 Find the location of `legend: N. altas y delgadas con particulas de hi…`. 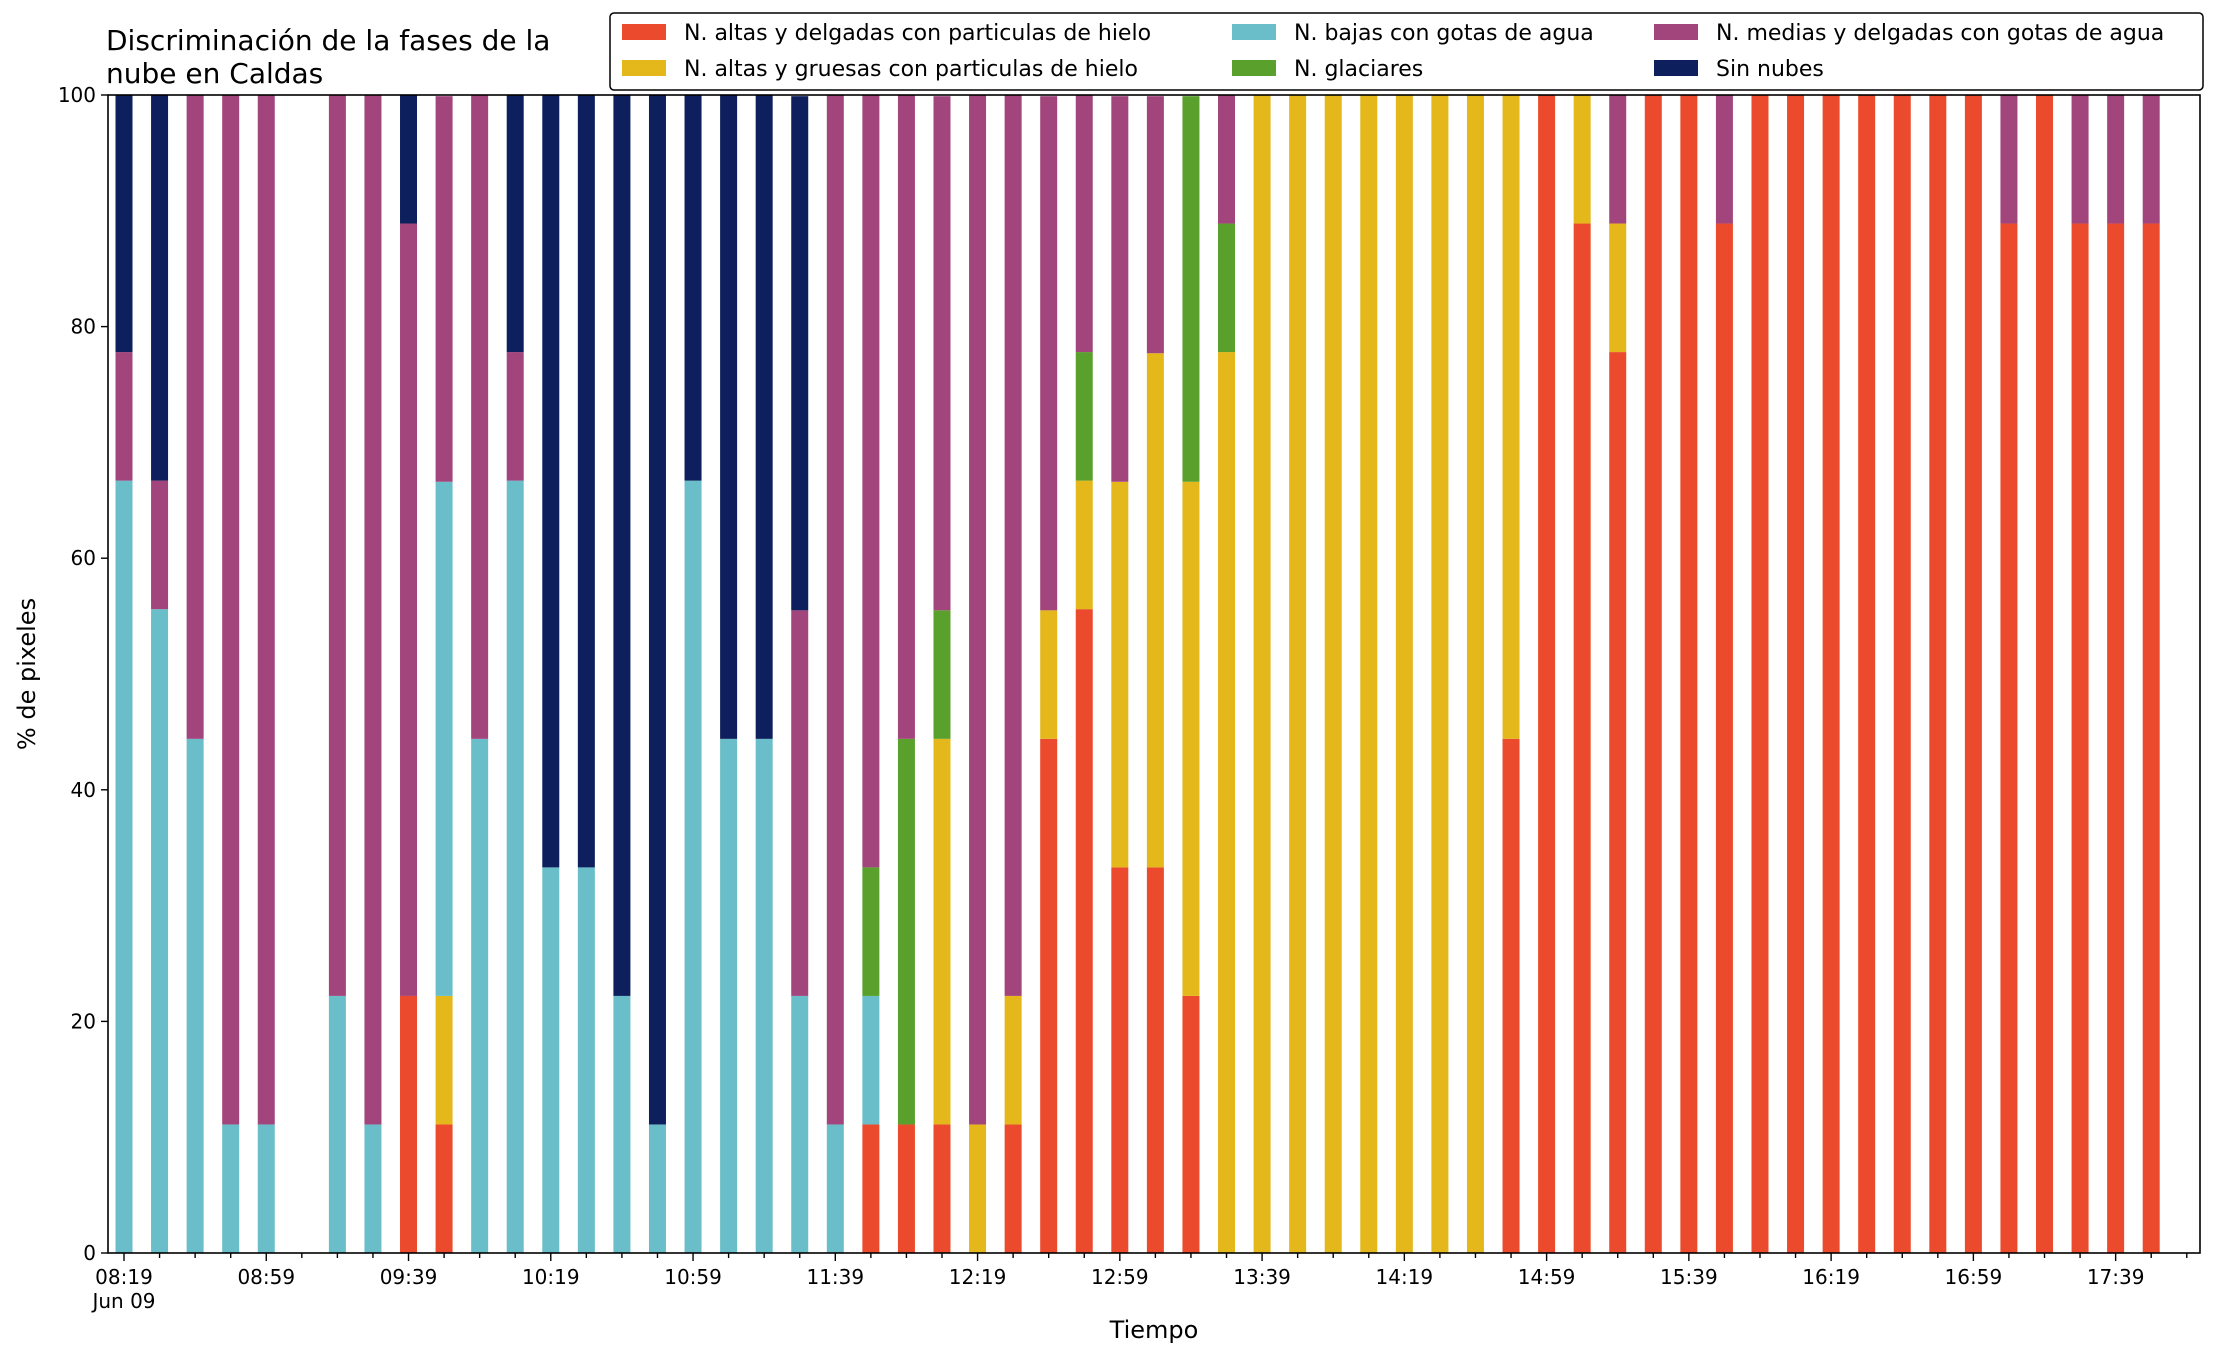

legend: N. altas y delgadas con particulas de hi… is located at coordinates (1406, 51).